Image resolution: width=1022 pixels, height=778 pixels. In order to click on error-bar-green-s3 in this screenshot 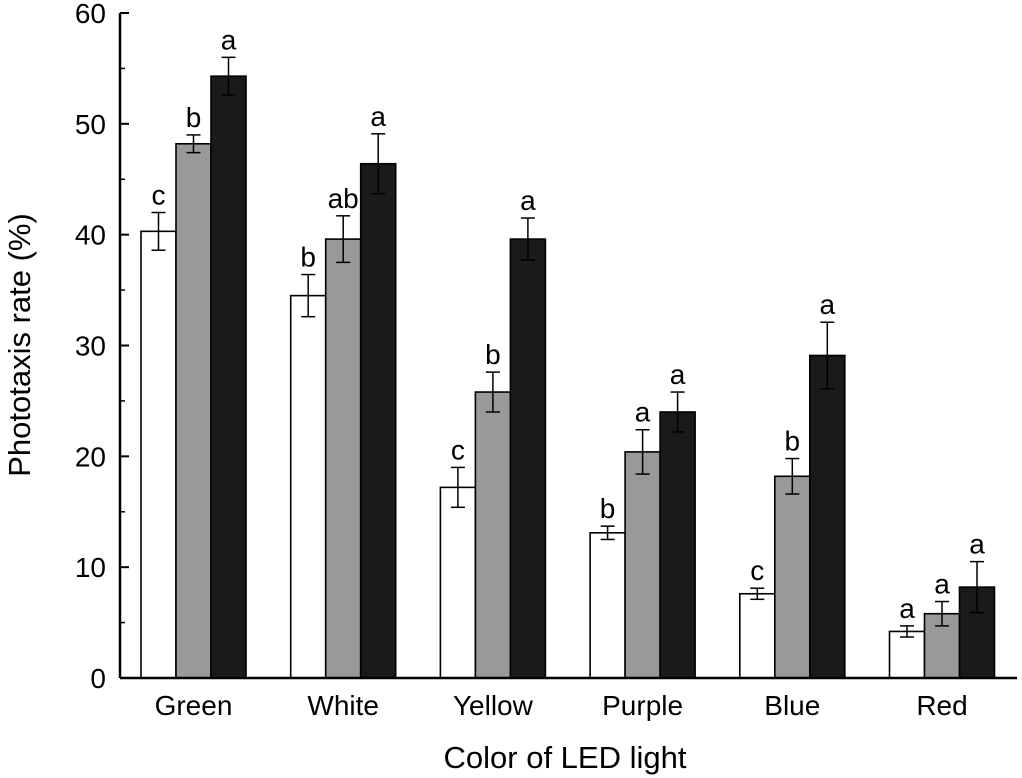, I will do `click(228, 76)`.